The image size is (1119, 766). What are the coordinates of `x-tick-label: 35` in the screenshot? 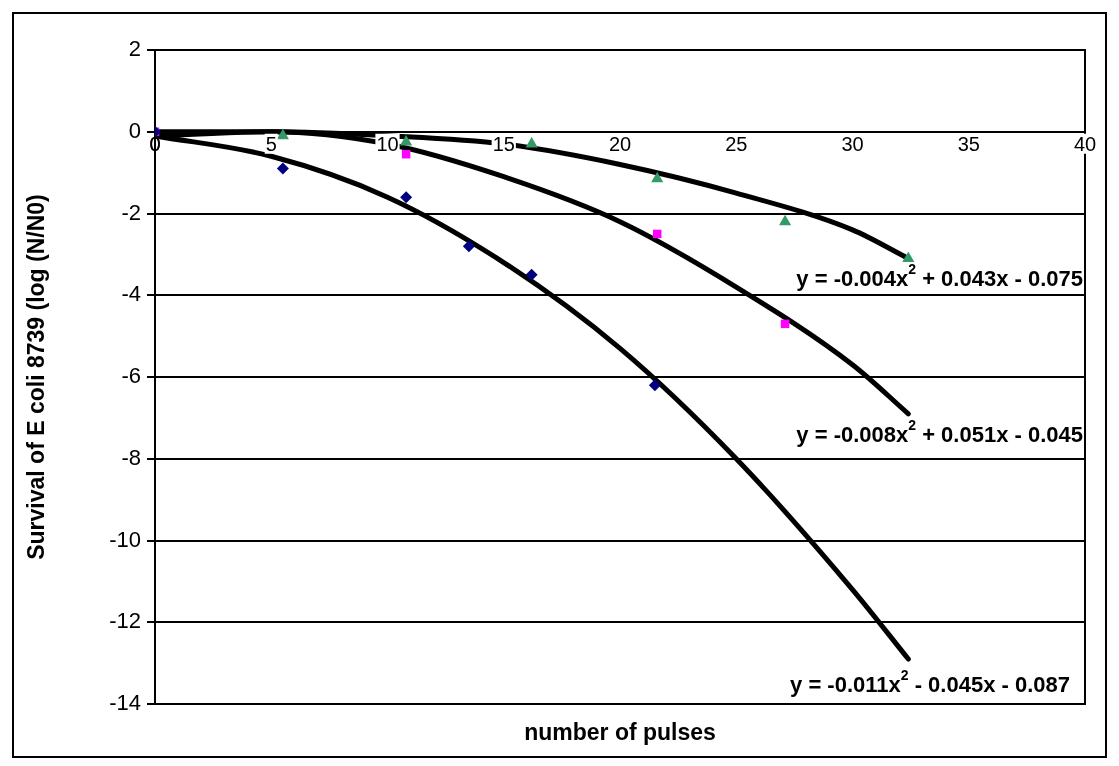 It's located at (968, 144).